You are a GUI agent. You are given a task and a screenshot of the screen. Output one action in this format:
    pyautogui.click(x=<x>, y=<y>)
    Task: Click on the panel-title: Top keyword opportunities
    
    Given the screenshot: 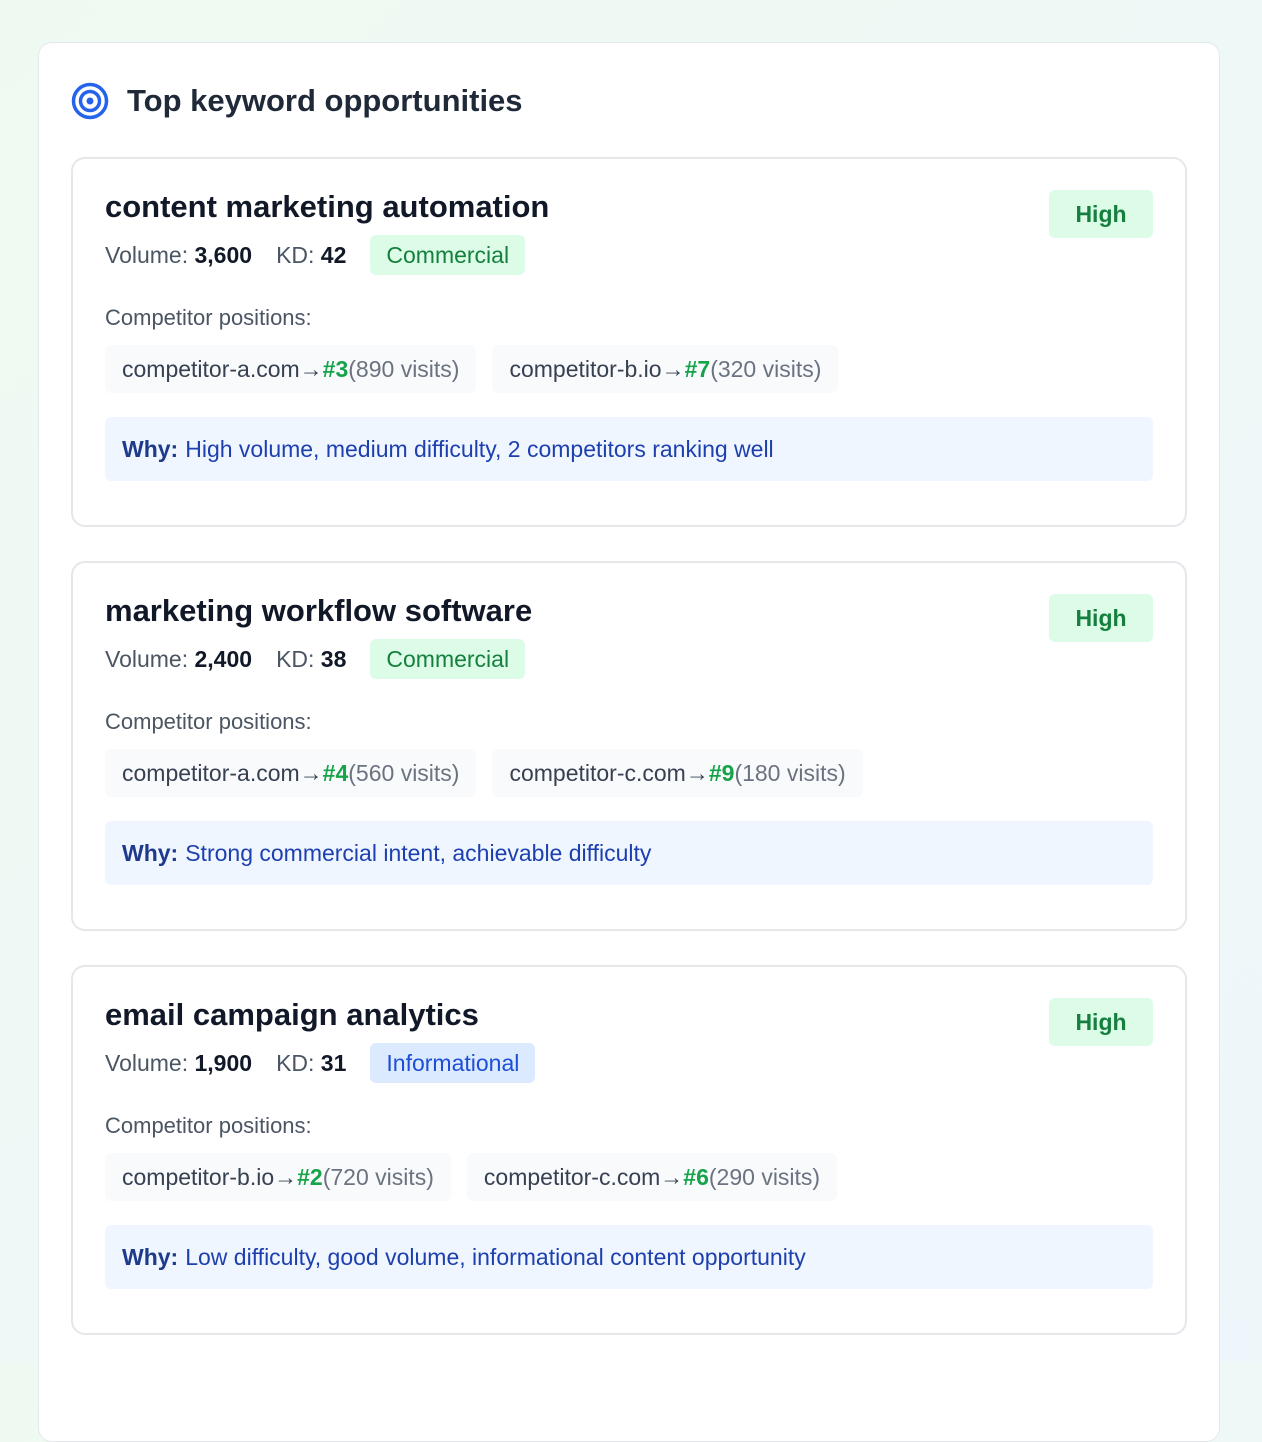 What is the action you would take?
    pyautogui.click(x=325, y=100)
    